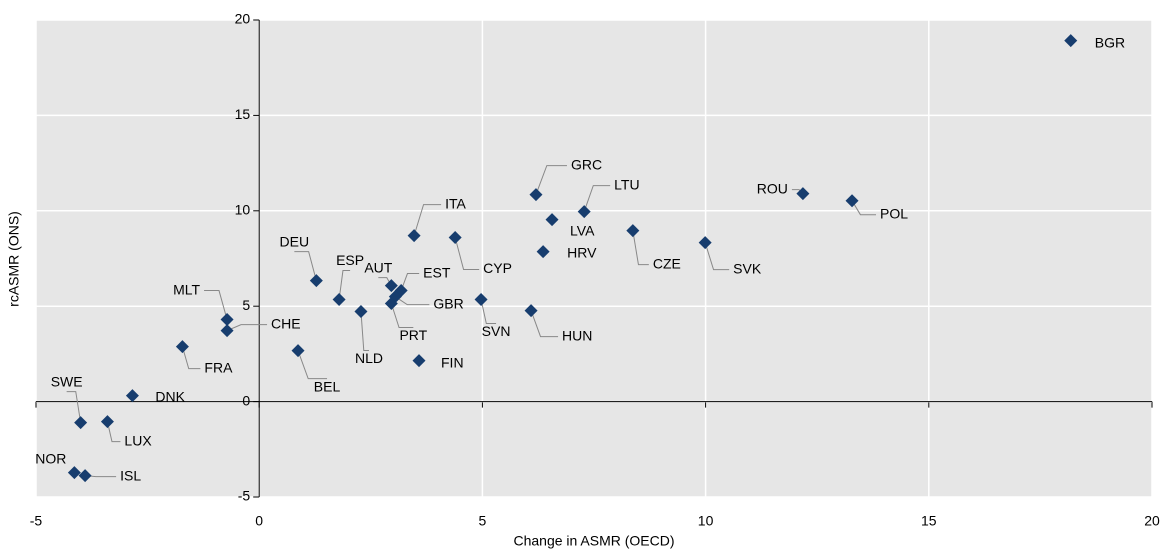 The width and height of the screenshot is (1167, 551). What do you see at coordinates (586, 164) in the screenshot?
I see `point-label: GRC` at bounding box center [586, 164].